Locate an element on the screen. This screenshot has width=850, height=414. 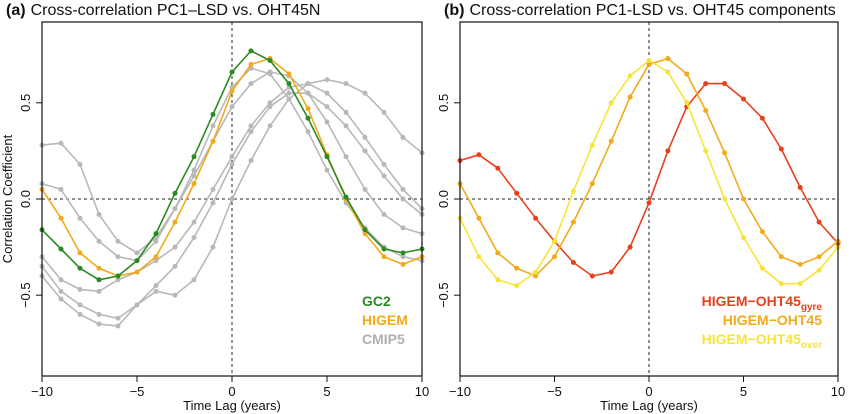
legend-entry: HIGEM−OHT45gyre is located at coordinates (762, 303).